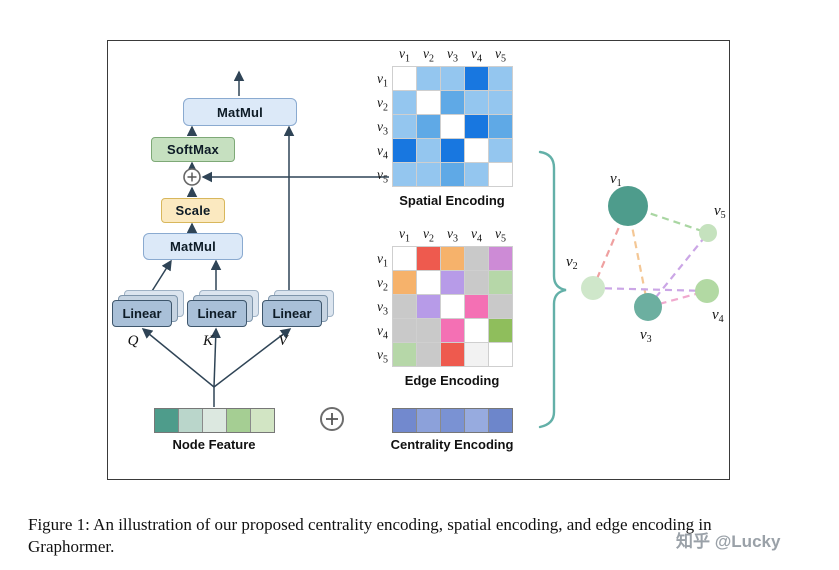 This screenshot has height=570, width=839. I want to click on edge-col-labels: v1 v2 v3 v4 v5, so click(452, 235).